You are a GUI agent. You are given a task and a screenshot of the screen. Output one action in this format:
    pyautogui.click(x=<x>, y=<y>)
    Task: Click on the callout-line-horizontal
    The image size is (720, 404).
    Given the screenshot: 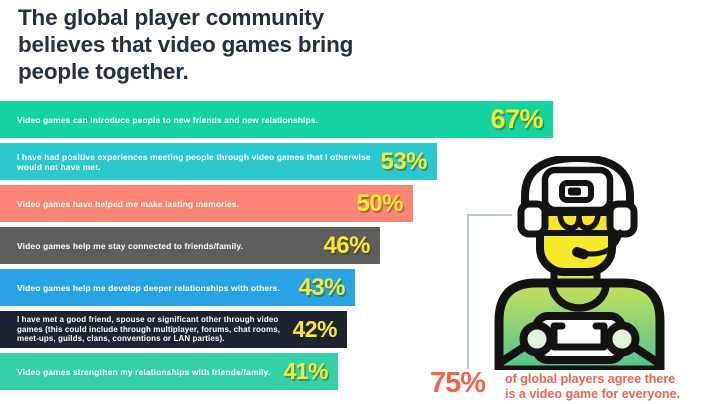 What is the action you would take?
    pyautogui.click(x=489, y=215)
    